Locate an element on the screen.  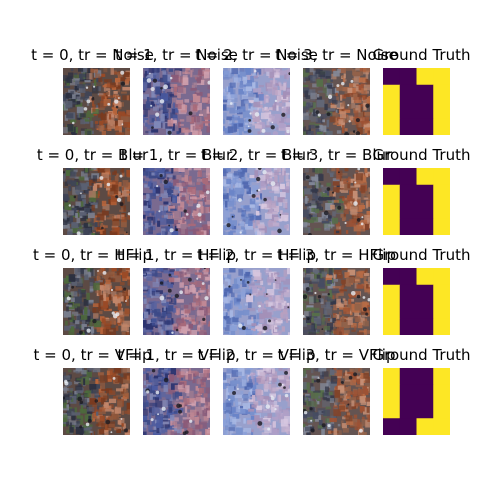
subplot-title: t = 2, tr = VFlip is located at coordinates (256, 355).